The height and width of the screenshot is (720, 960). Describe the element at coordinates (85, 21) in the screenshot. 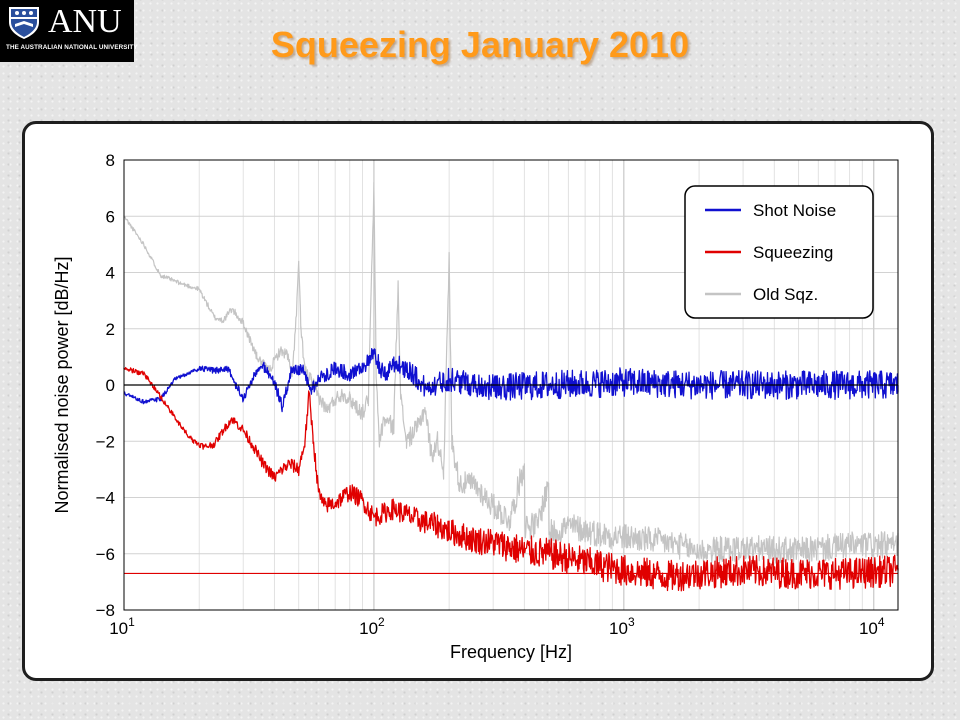

I see `logo-wordmark: ANU` at that location.